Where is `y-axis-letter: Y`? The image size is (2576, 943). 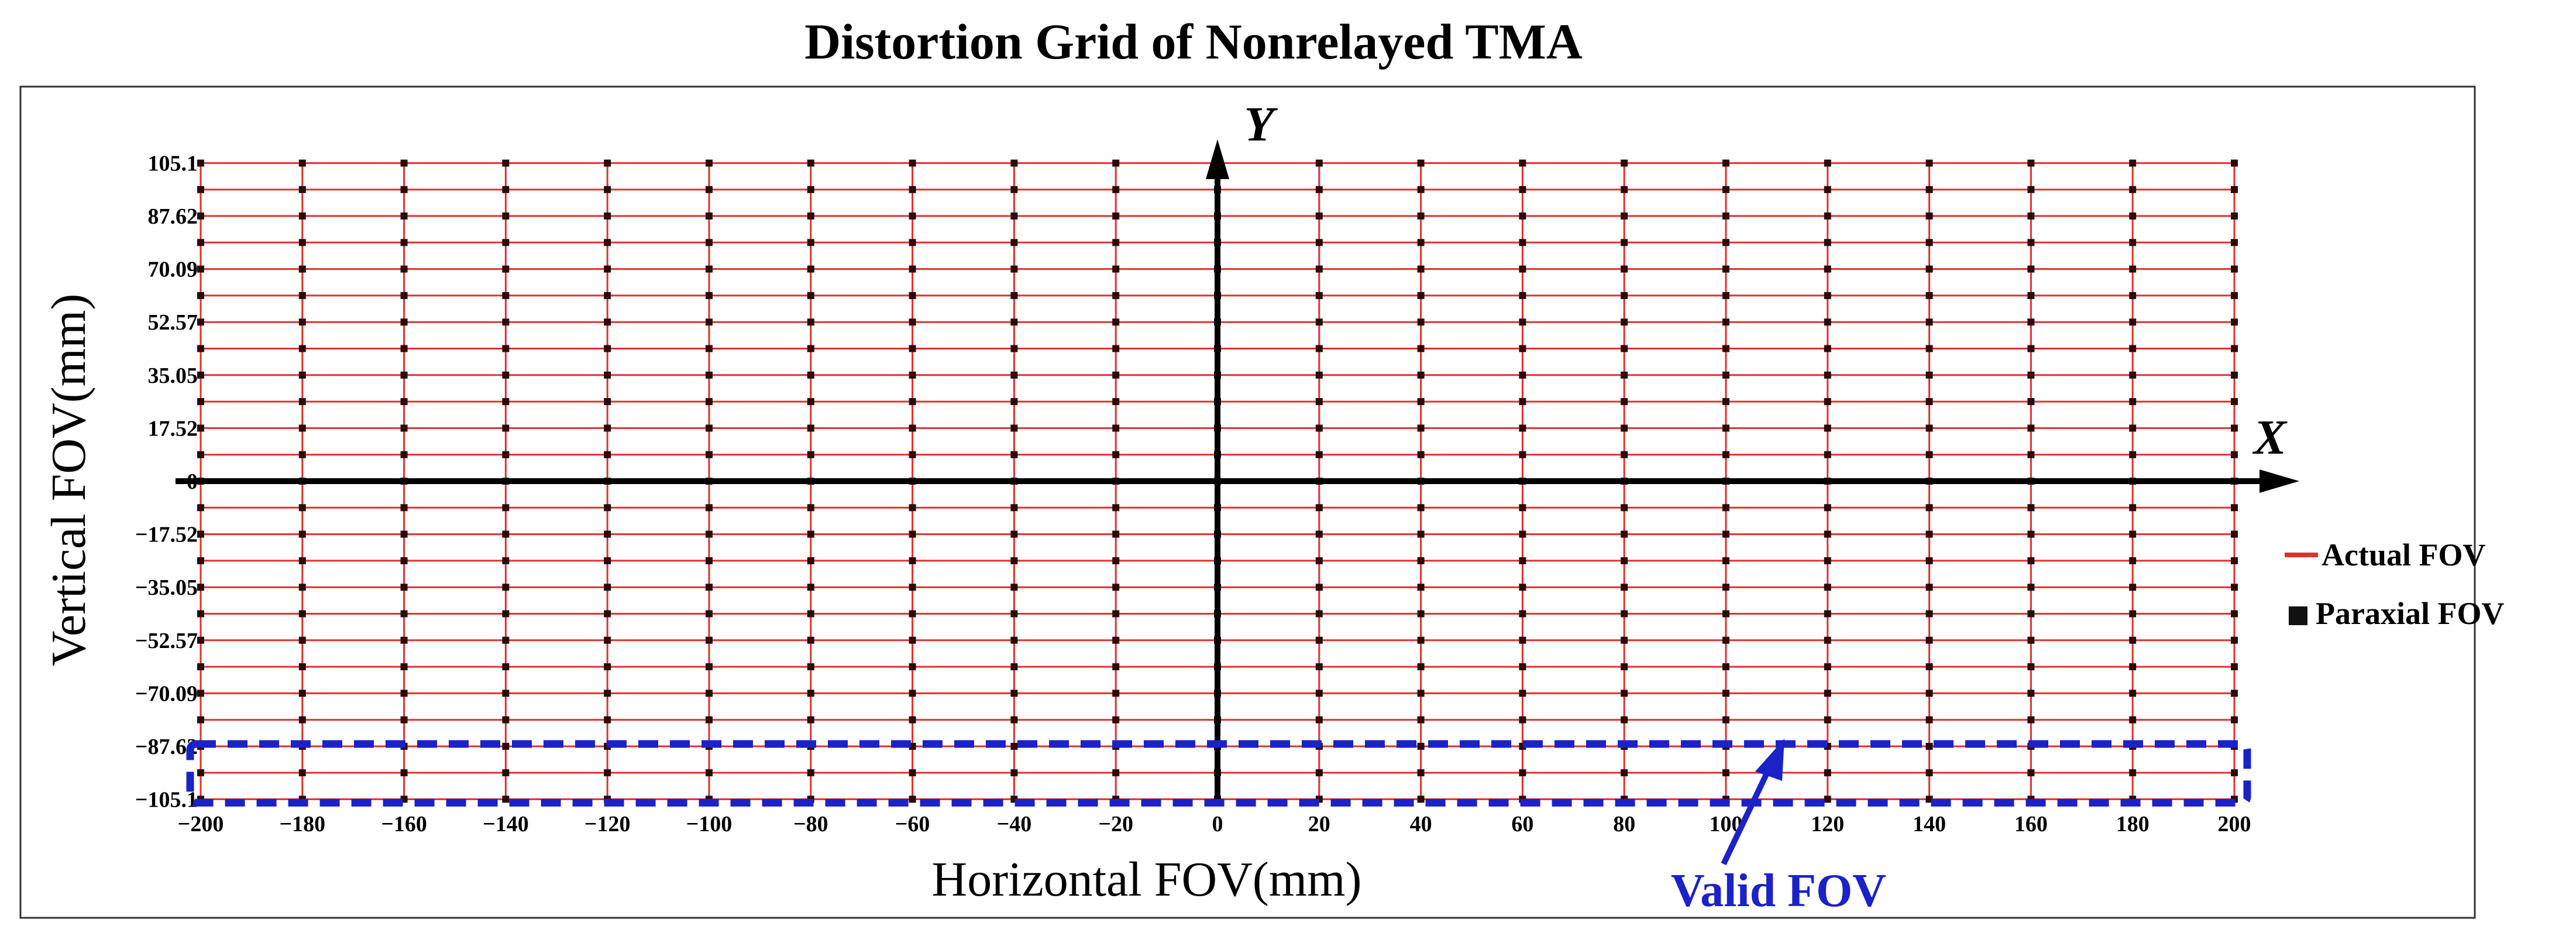 y-axis-letter: Y is located at coordinates (1261, 124).